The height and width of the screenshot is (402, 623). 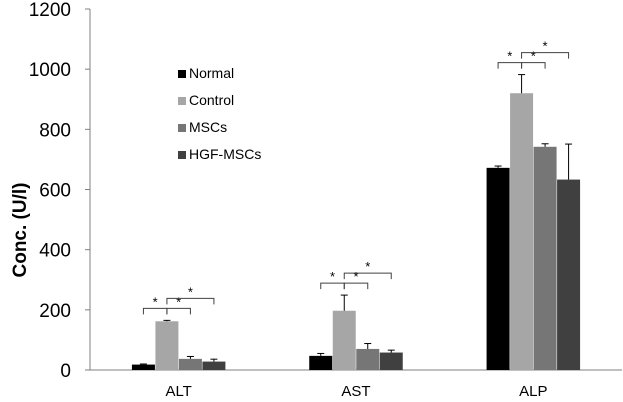 I want to click on y-tick-label: 600, so click(x=55, y=191).